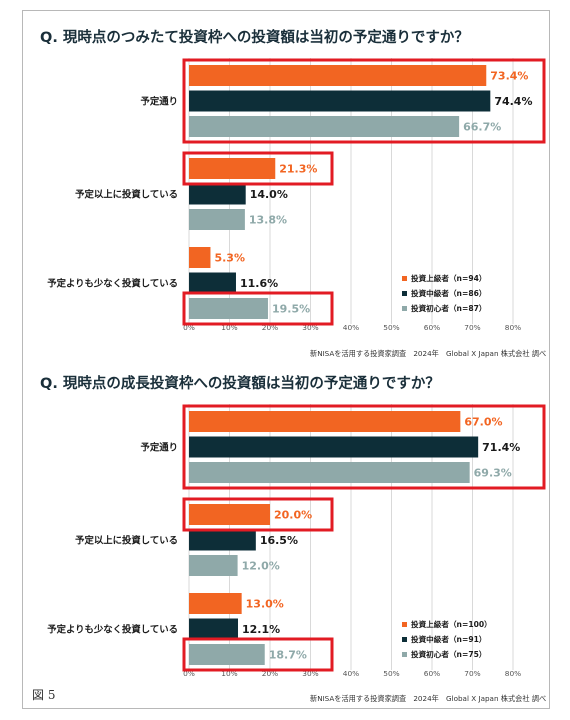  What do you see at coordinates (482, 127) in the screenshot?
I see `data-label-beginner: 66.7%` at bounding box center [482, 127].